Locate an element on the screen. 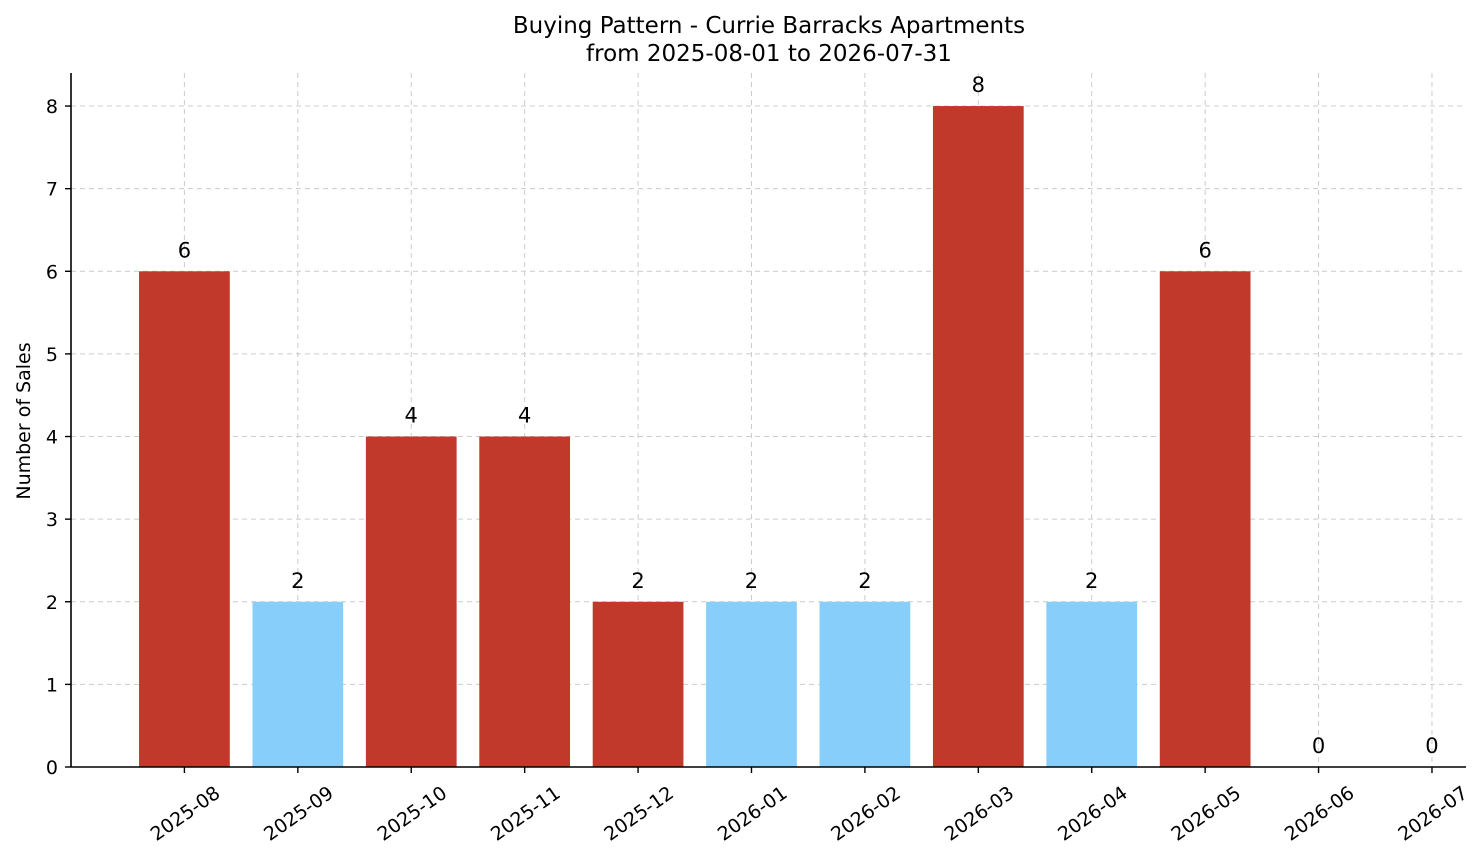 This screenshot has width=1481, height=863. y-tick-label: 6 is located at coordinates (52, 272).